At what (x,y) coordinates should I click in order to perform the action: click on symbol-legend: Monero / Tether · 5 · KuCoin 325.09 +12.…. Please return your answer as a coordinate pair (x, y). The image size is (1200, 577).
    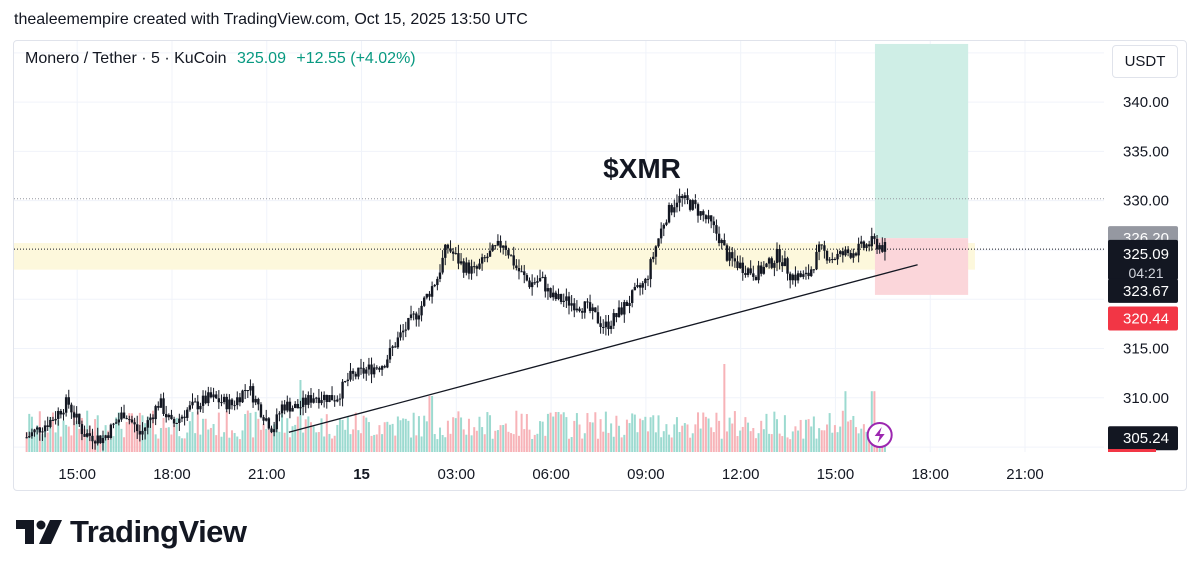
    Looking at the image, I should click on (220, 59).